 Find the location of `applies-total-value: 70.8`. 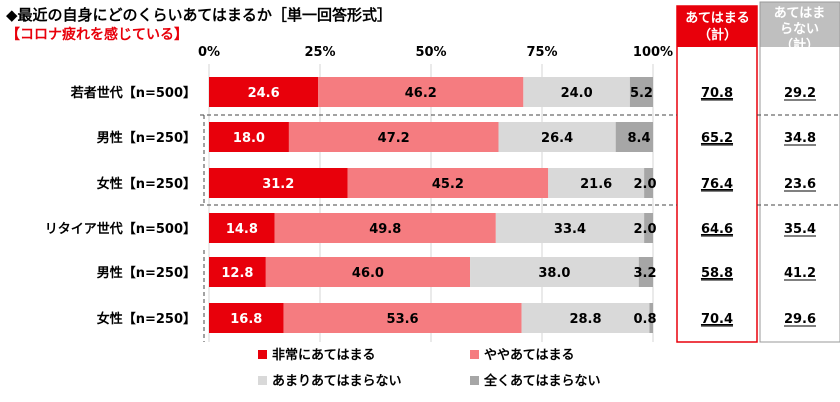

applies-total-value: 70.8 is located at coordinates (717, 93).